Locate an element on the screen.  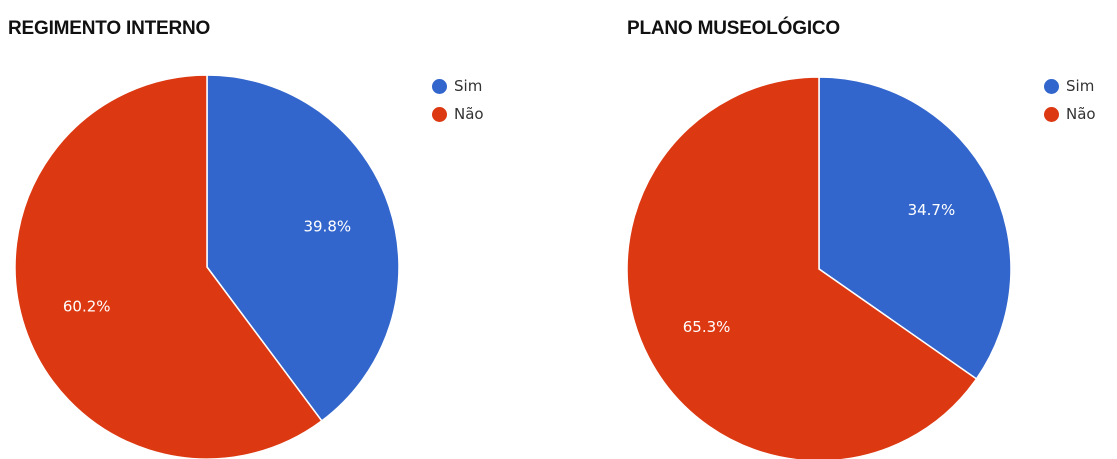
slice-label-sim: 34.7% is located at coordinates (932, 210).